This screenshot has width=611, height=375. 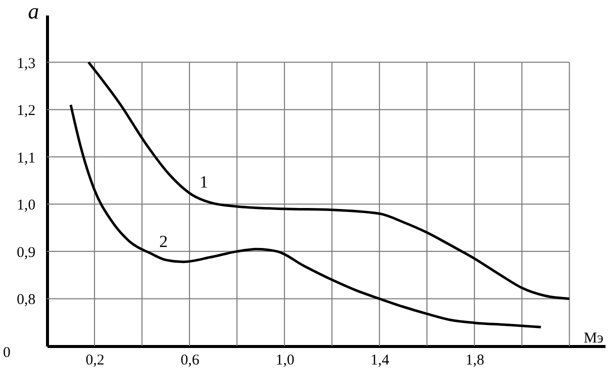 I want to click on x-tick-label: 0,2, so click(x=95, y=360).